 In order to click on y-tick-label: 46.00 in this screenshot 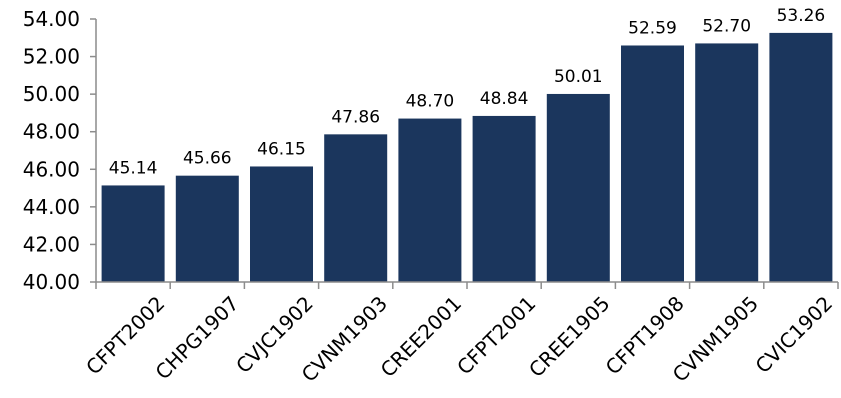, I will do `click(51, 169)`.